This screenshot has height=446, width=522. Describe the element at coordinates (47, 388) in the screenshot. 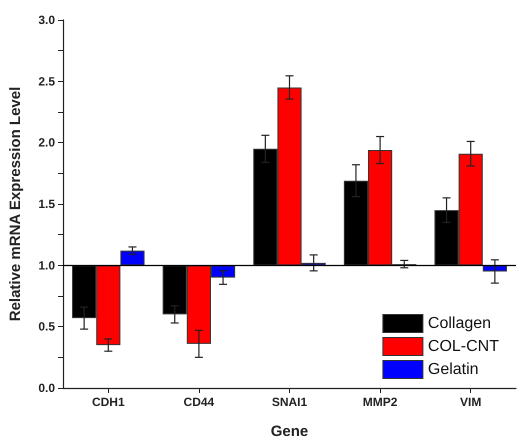

I see `y-tick-label: 0.0` at that location.